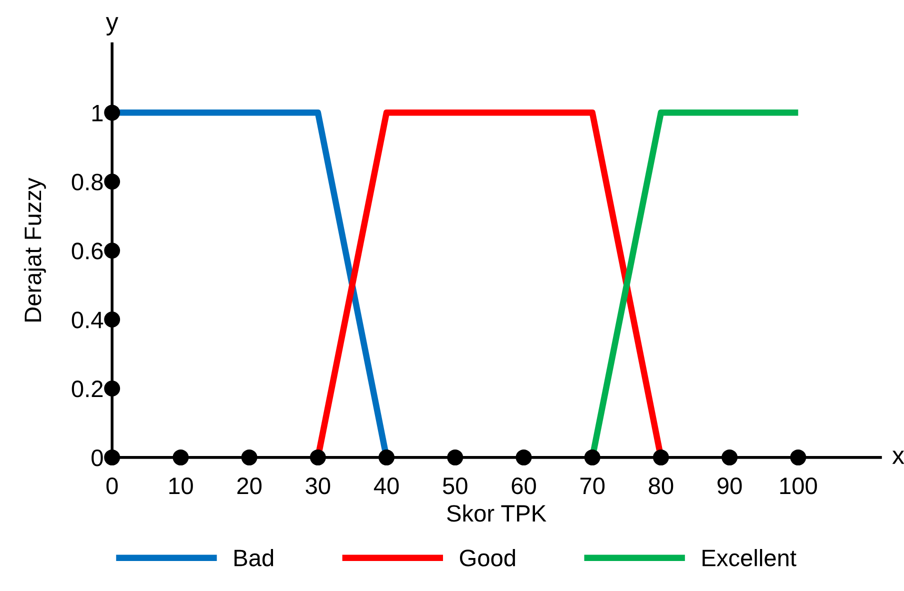 The width and height of the screenshot is (904, 591). I want to click on x-tick-label: 10, so click(181, 486).